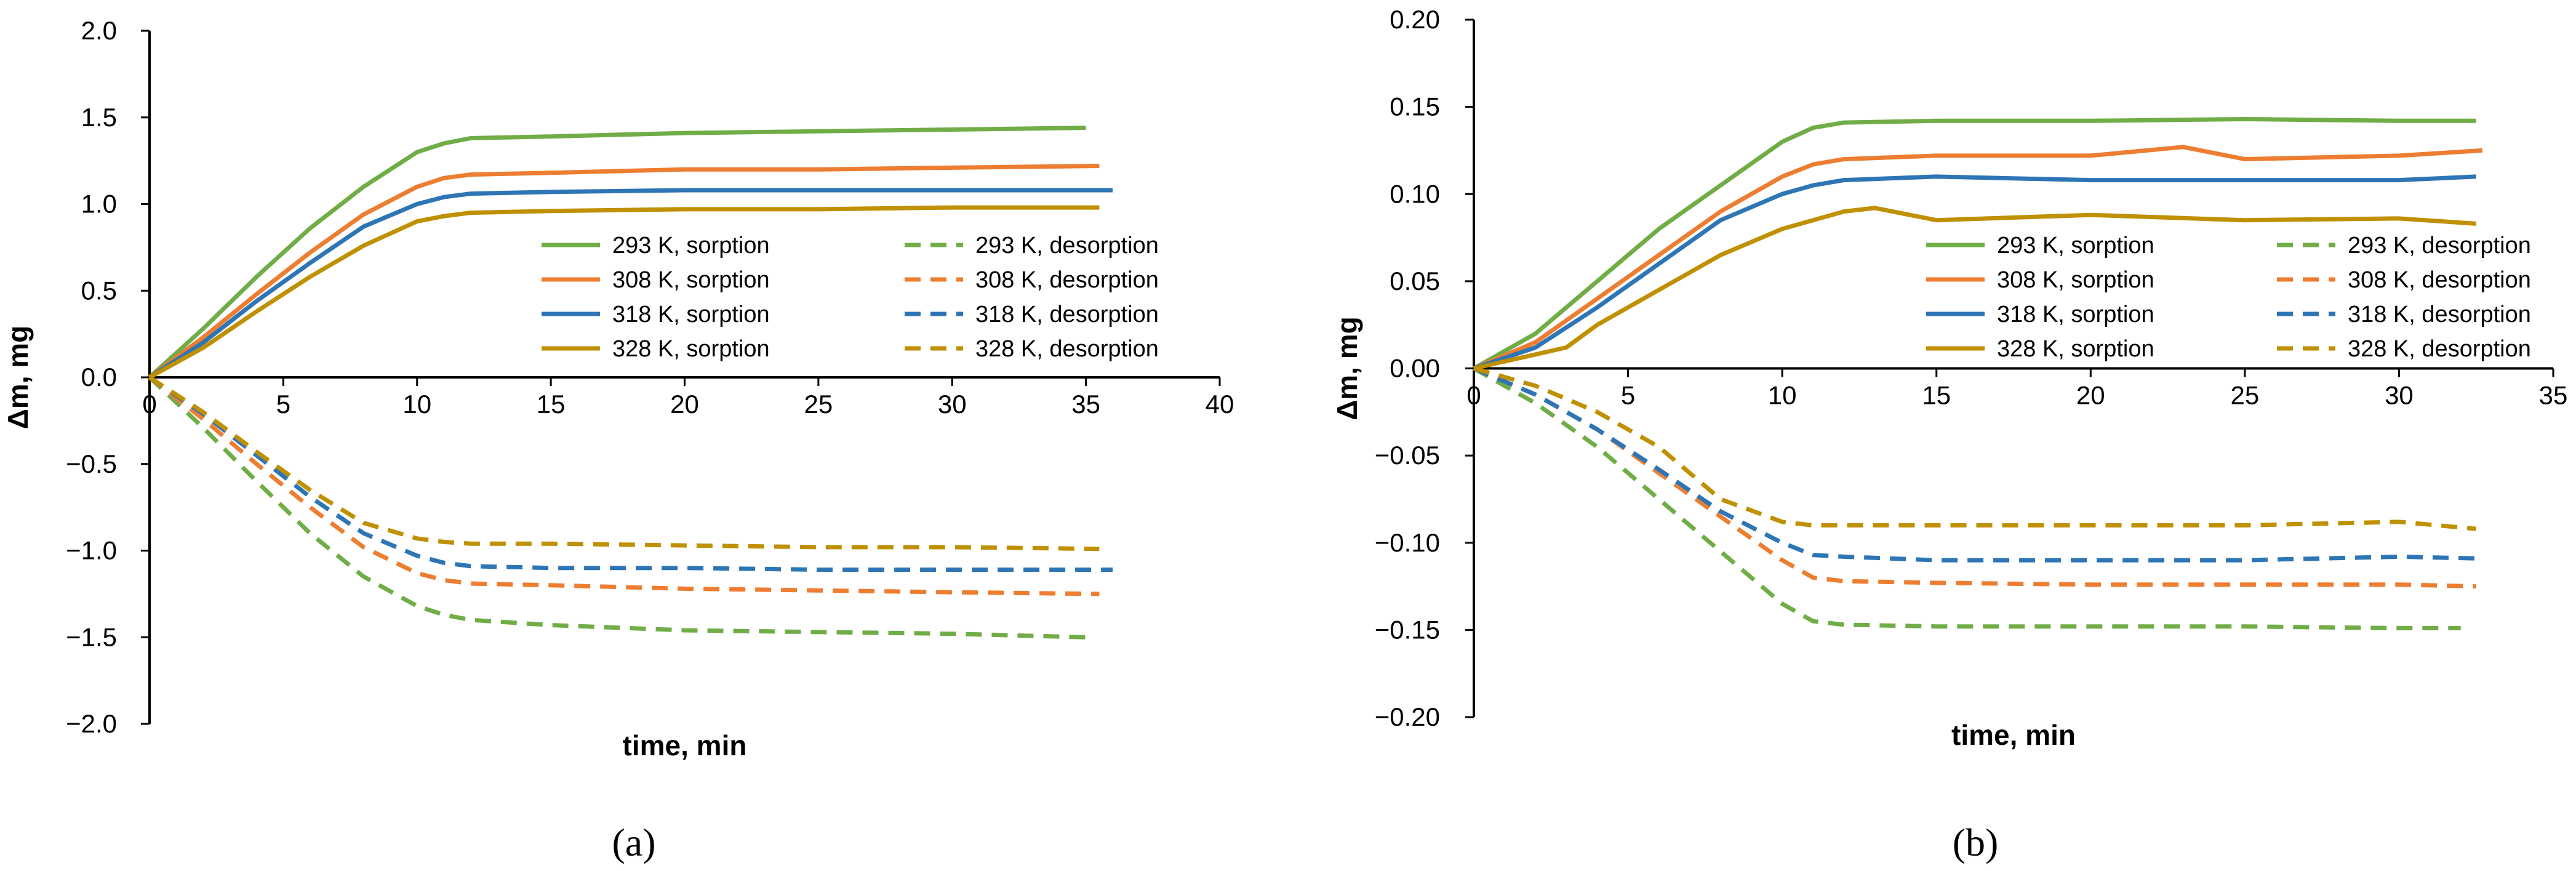  I want to click on y-tick-label: −0.10, so click(1407, 542).